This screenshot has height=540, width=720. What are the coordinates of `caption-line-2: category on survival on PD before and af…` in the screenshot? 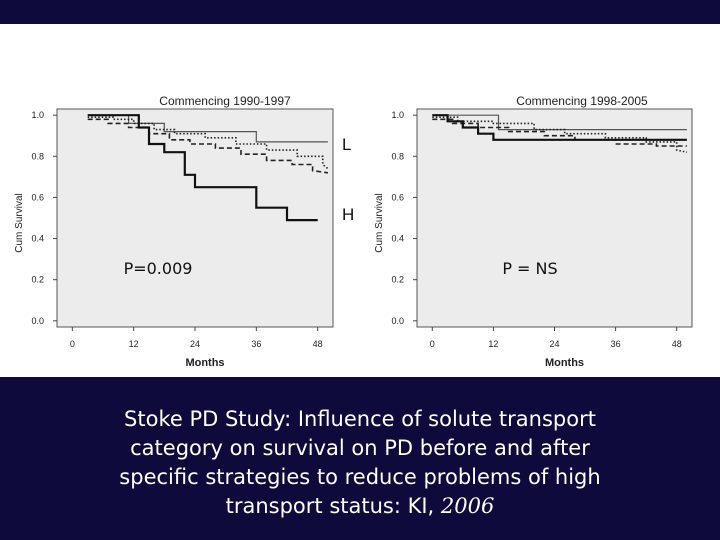 It's located at (360, 448).